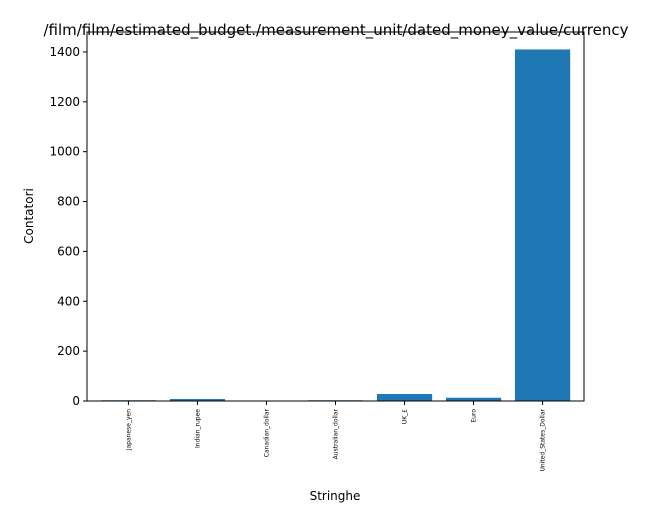 The image size is (668, 513). Describe the element at coordinates (335, 496) in the screenshot. I see `x-axis-label: Stringhe` at that location.